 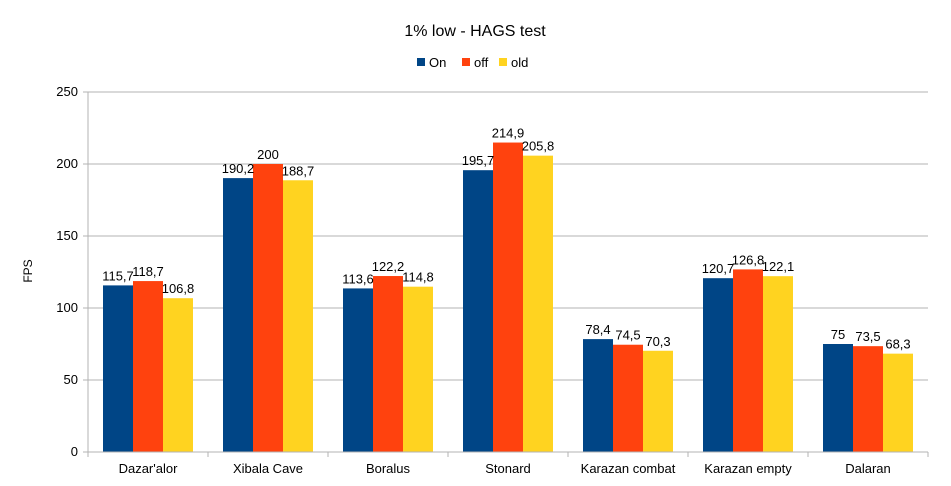 I want to click on y-tick-label: 150, so click(x=67, y=235).